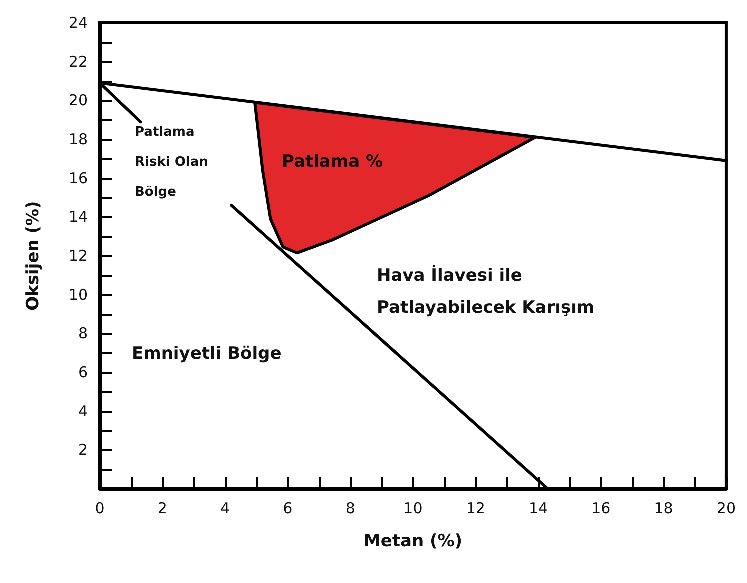 This screenshot has height=583, width=747. I want to click on x-tick-label: 18, so click(664, 509).